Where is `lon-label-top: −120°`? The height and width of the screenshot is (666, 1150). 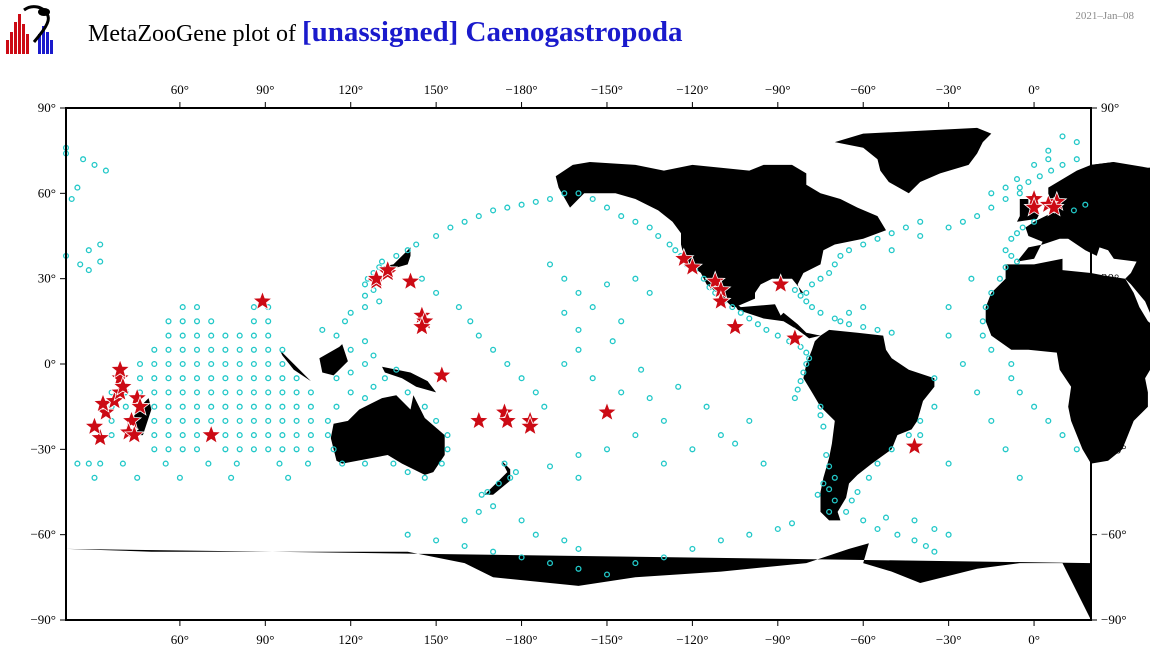 lon-label-top: −120° is located at coordinates (692, 89).